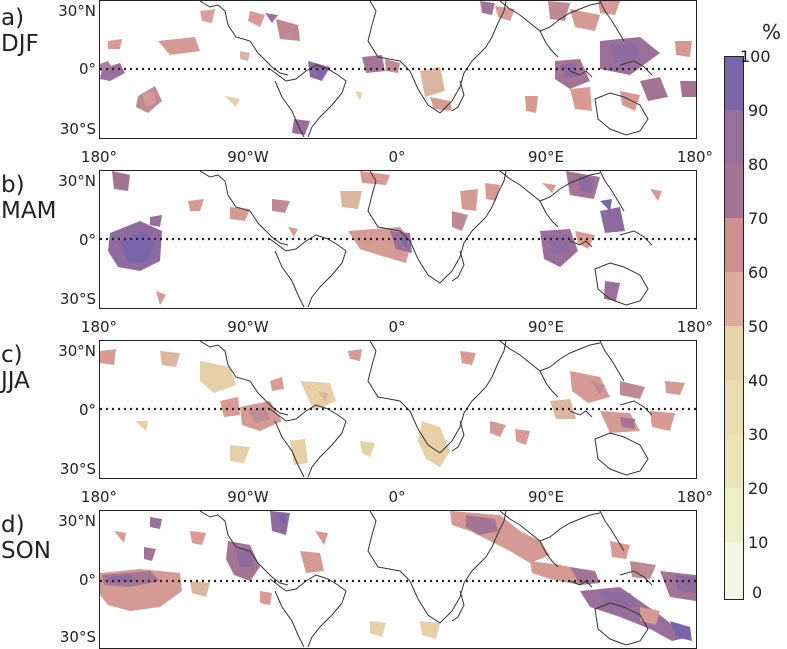 The image size is (787, 649). I want to click on colorbar-tick-20: 20, so click(758, 488).